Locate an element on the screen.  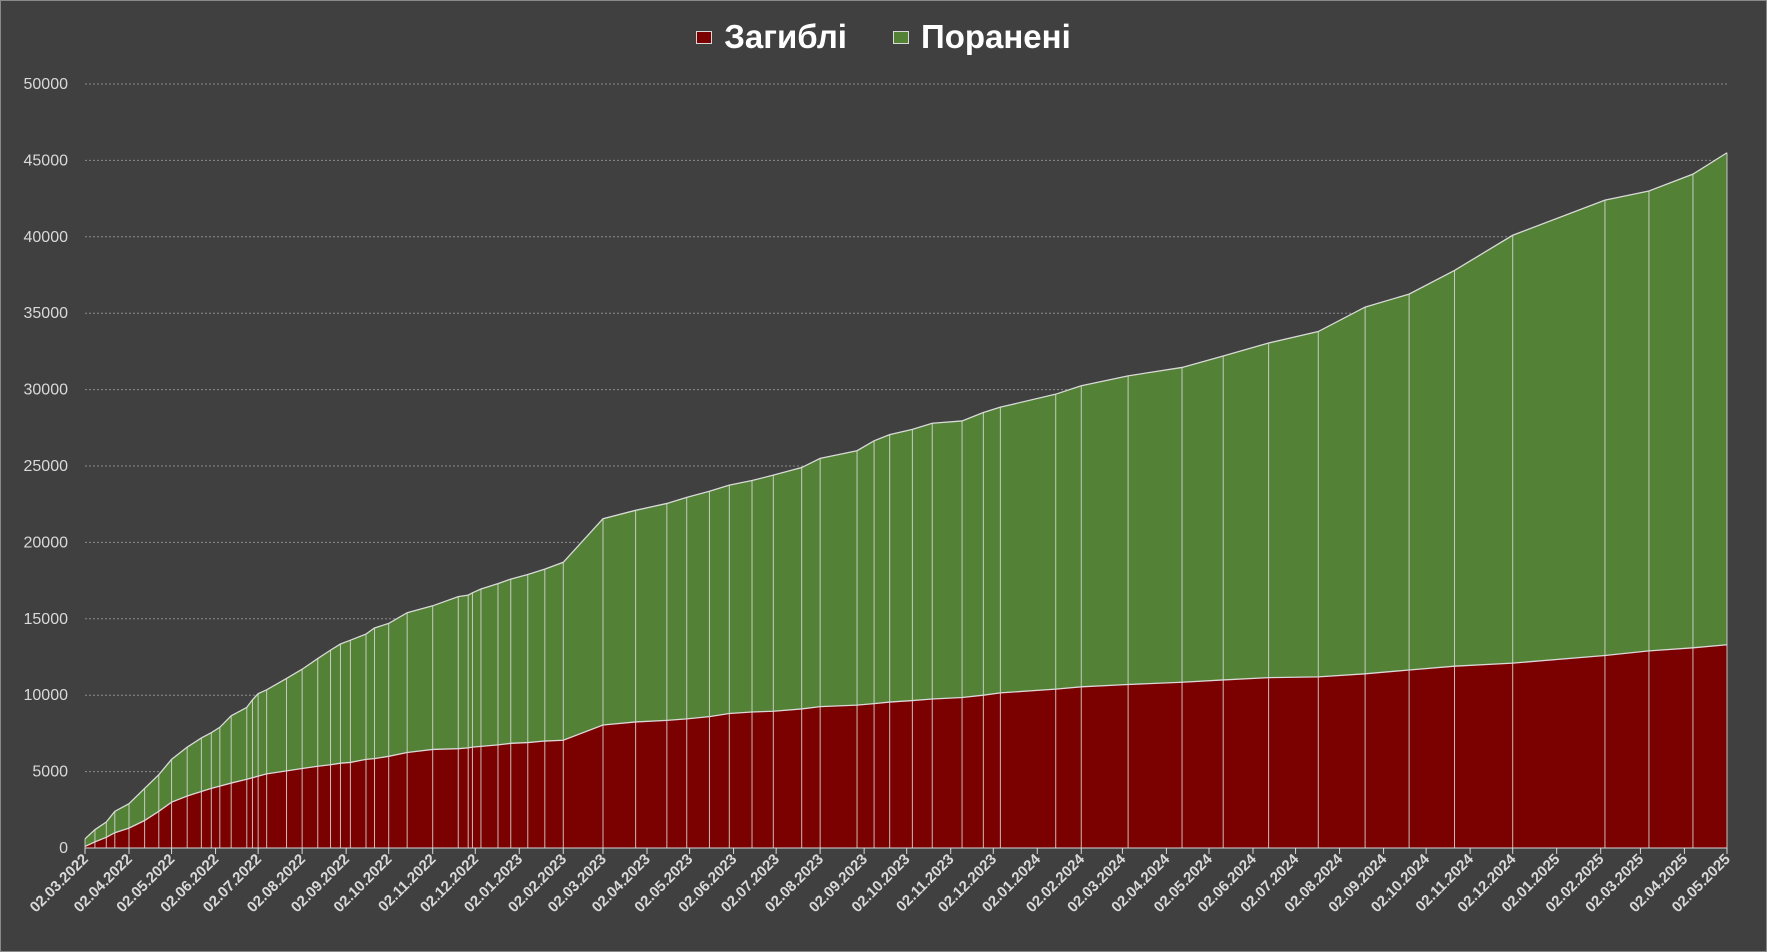
y-tick-label: 25000 is located at coordinates (46, 466).